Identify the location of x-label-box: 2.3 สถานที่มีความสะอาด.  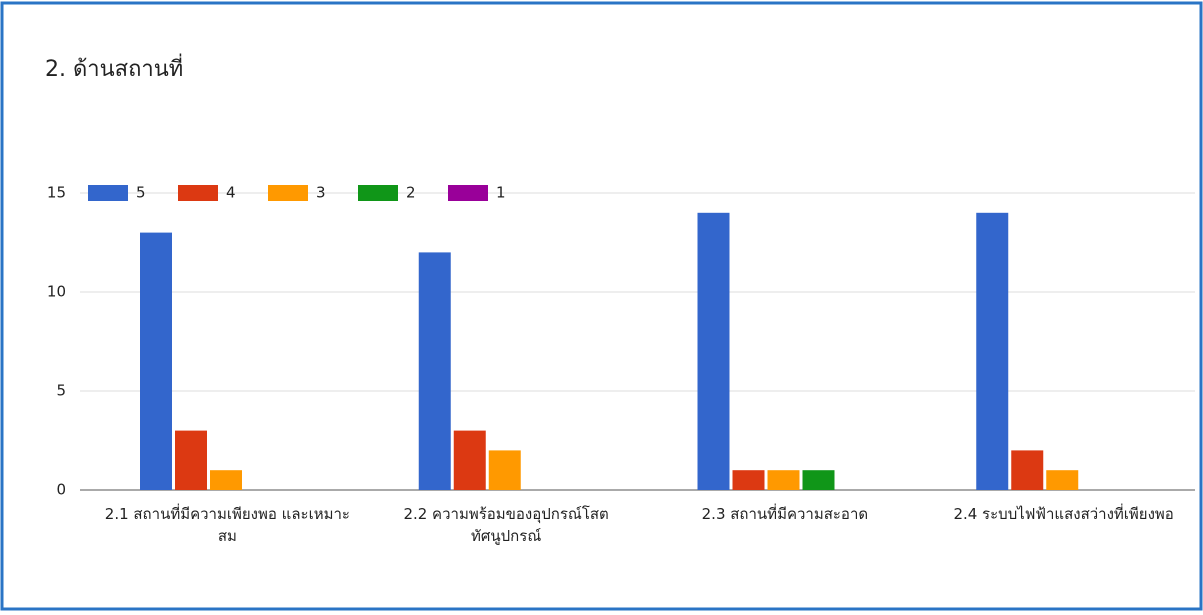
(785, 514).